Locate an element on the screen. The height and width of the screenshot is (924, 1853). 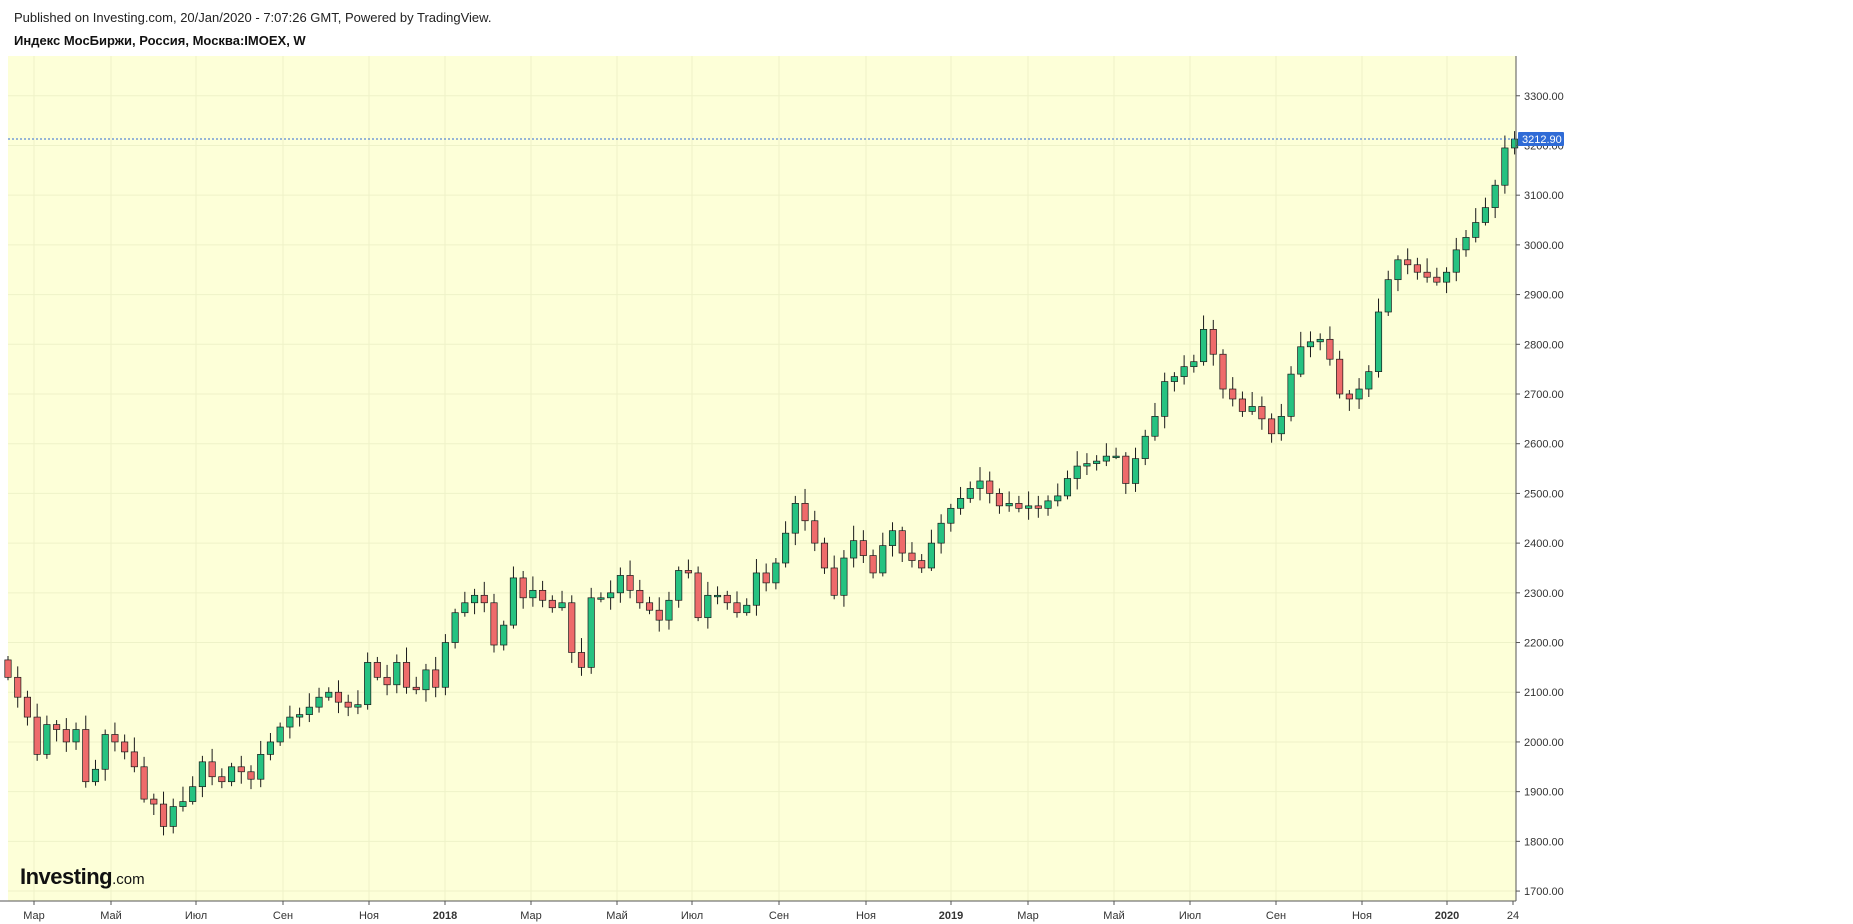
x-tick-label: 2020 is located at coordinates (1447, 916).